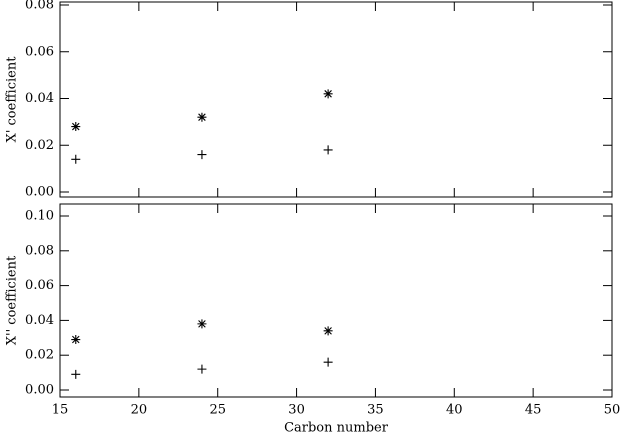 This screenshot has width=620, height=434. I want to click on x-tick-label: 45, so click(533, 410).